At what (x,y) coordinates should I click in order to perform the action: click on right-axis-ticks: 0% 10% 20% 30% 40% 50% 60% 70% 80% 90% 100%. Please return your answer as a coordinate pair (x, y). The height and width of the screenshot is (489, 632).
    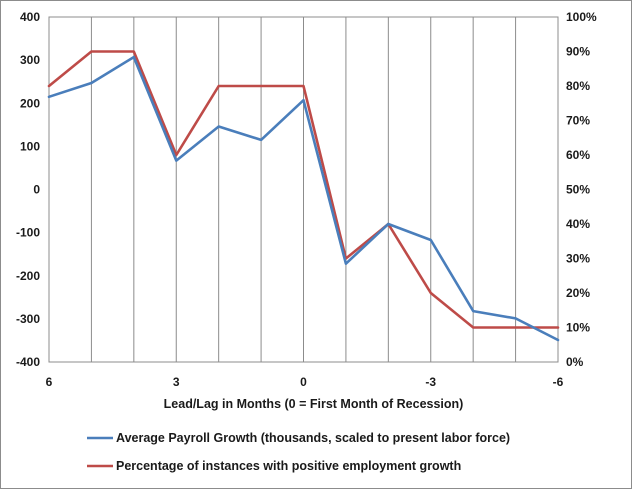
    Looking at the image, I should click on (581, 189).